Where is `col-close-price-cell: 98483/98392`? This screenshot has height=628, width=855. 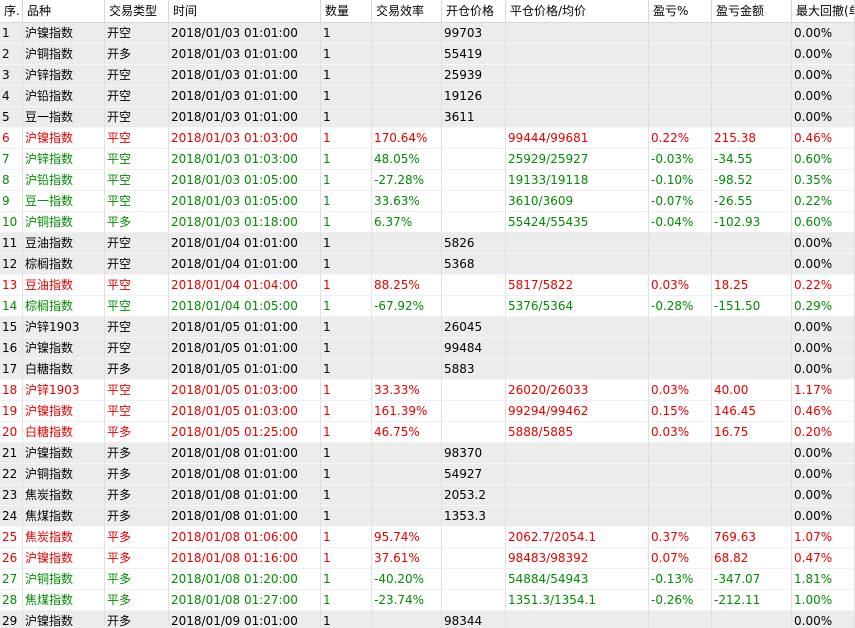
col-close-price-cell: 98483/98392 is located at coordinates (577, 558).